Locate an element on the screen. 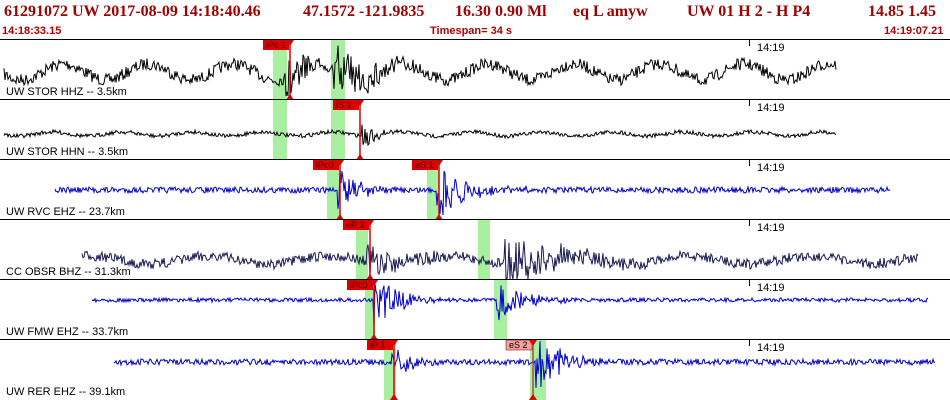 This screenshot has width=950, height=400. timespan-bar: 14:18:33.15 Timespan= 34 s 14:19:07.21 is located at coordinates (475, 32).